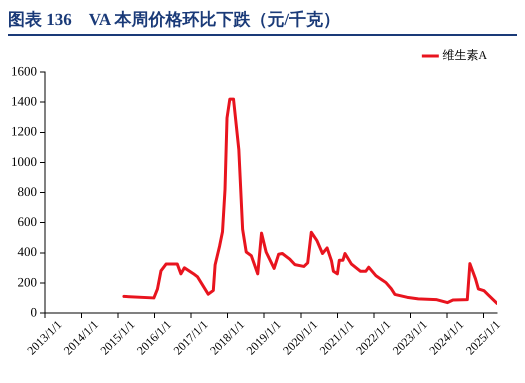 Image resolution: width=525 pixels, height=383 pixels. What do you see at coordinates (27, 252) in the screenshot?
I see `y-tick-label: 400` at bounding box center [27, 252].